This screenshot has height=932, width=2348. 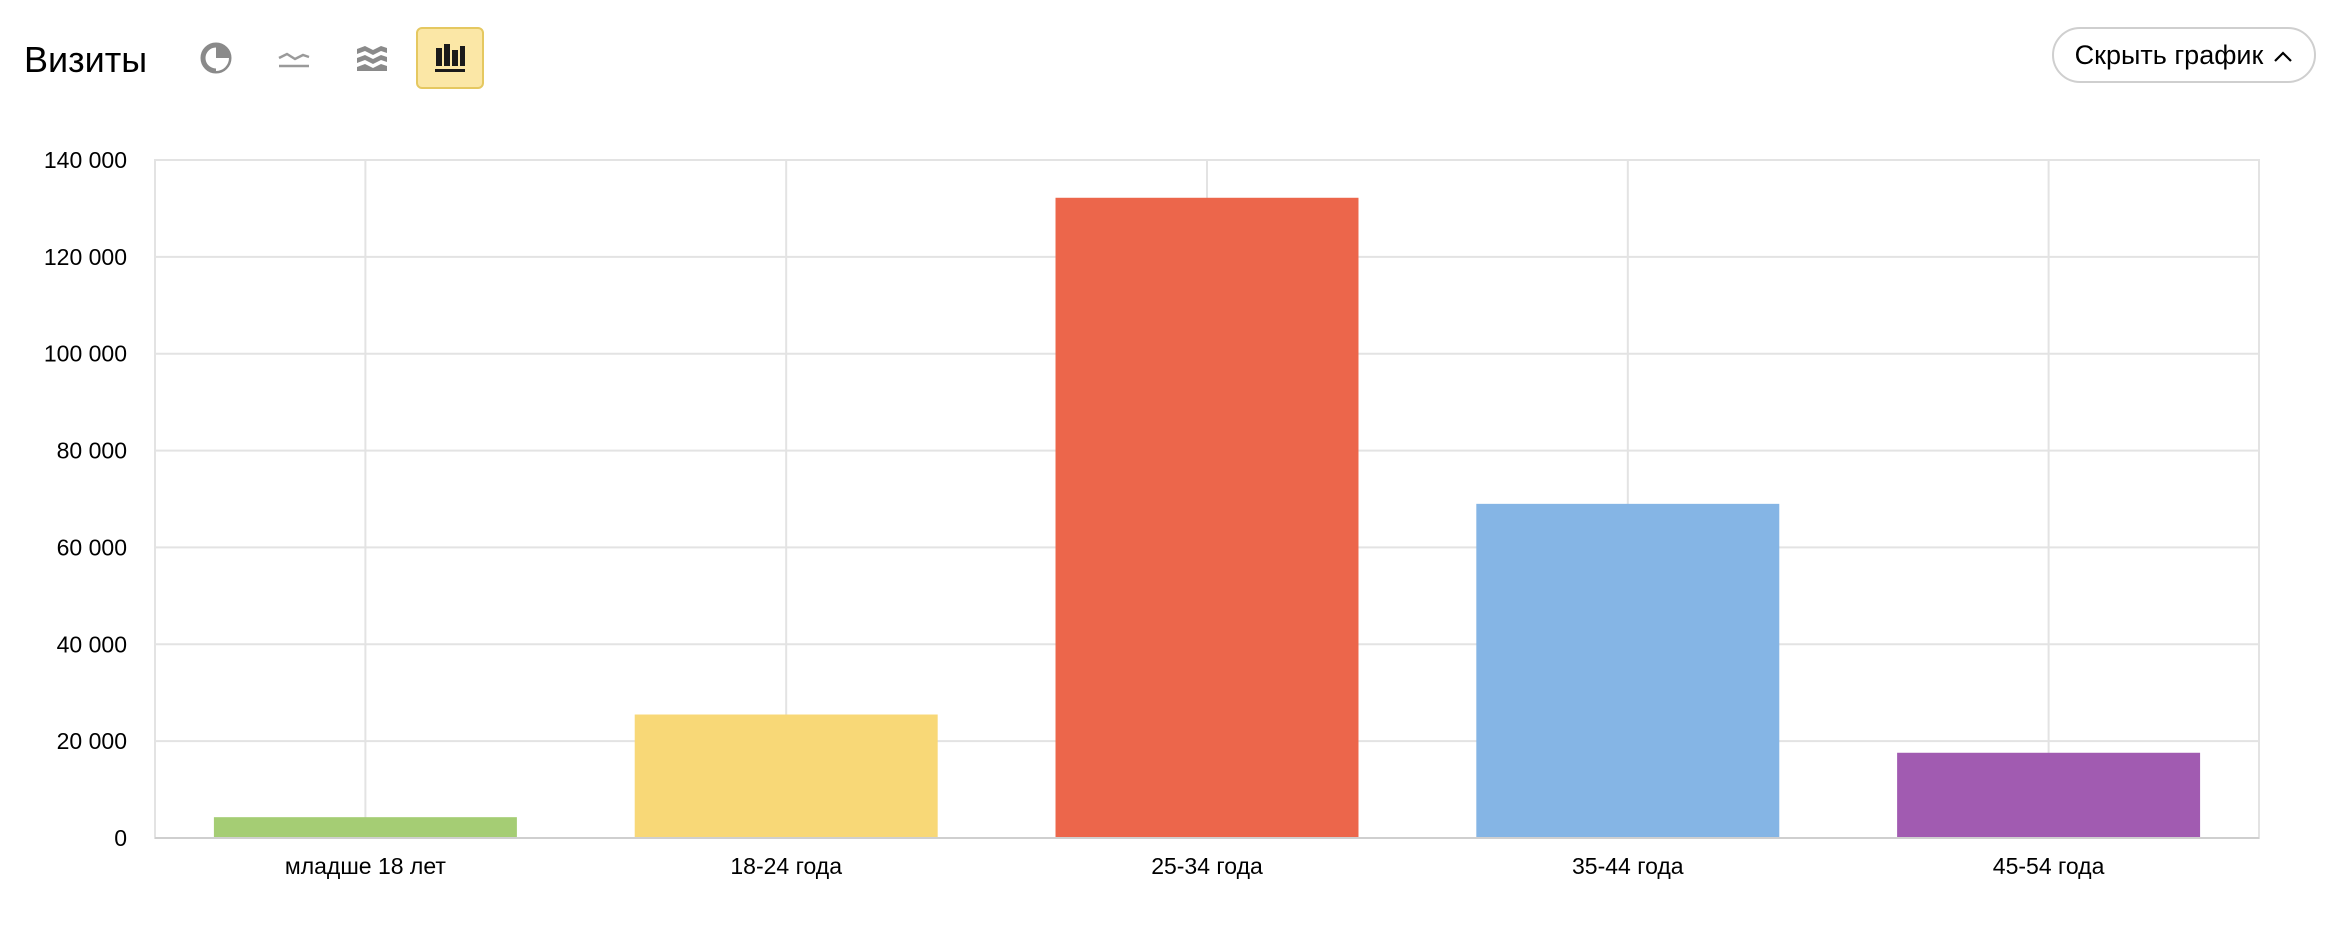 I want to click on chart-header: Визиты, so click(x=1174, y=60).